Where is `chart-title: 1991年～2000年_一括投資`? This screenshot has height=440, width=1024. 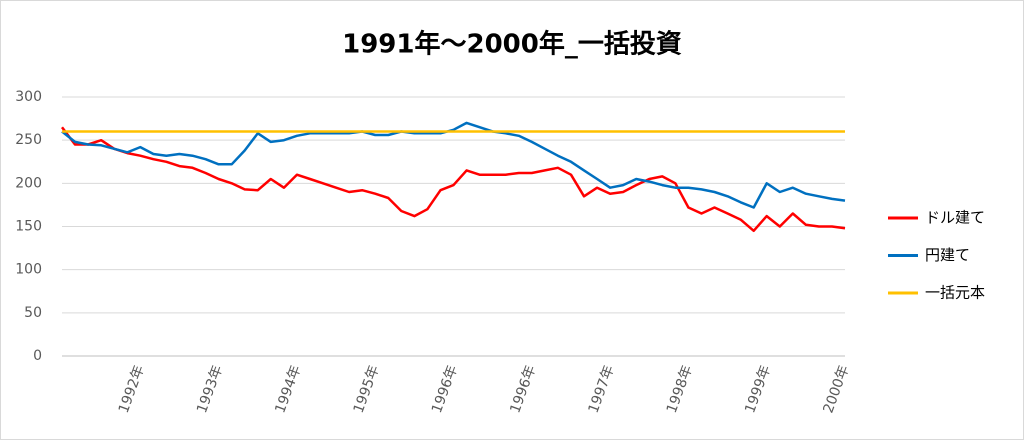
chart-title: 1991年～2000年_一括投資 is located at coordinates (512, 44).